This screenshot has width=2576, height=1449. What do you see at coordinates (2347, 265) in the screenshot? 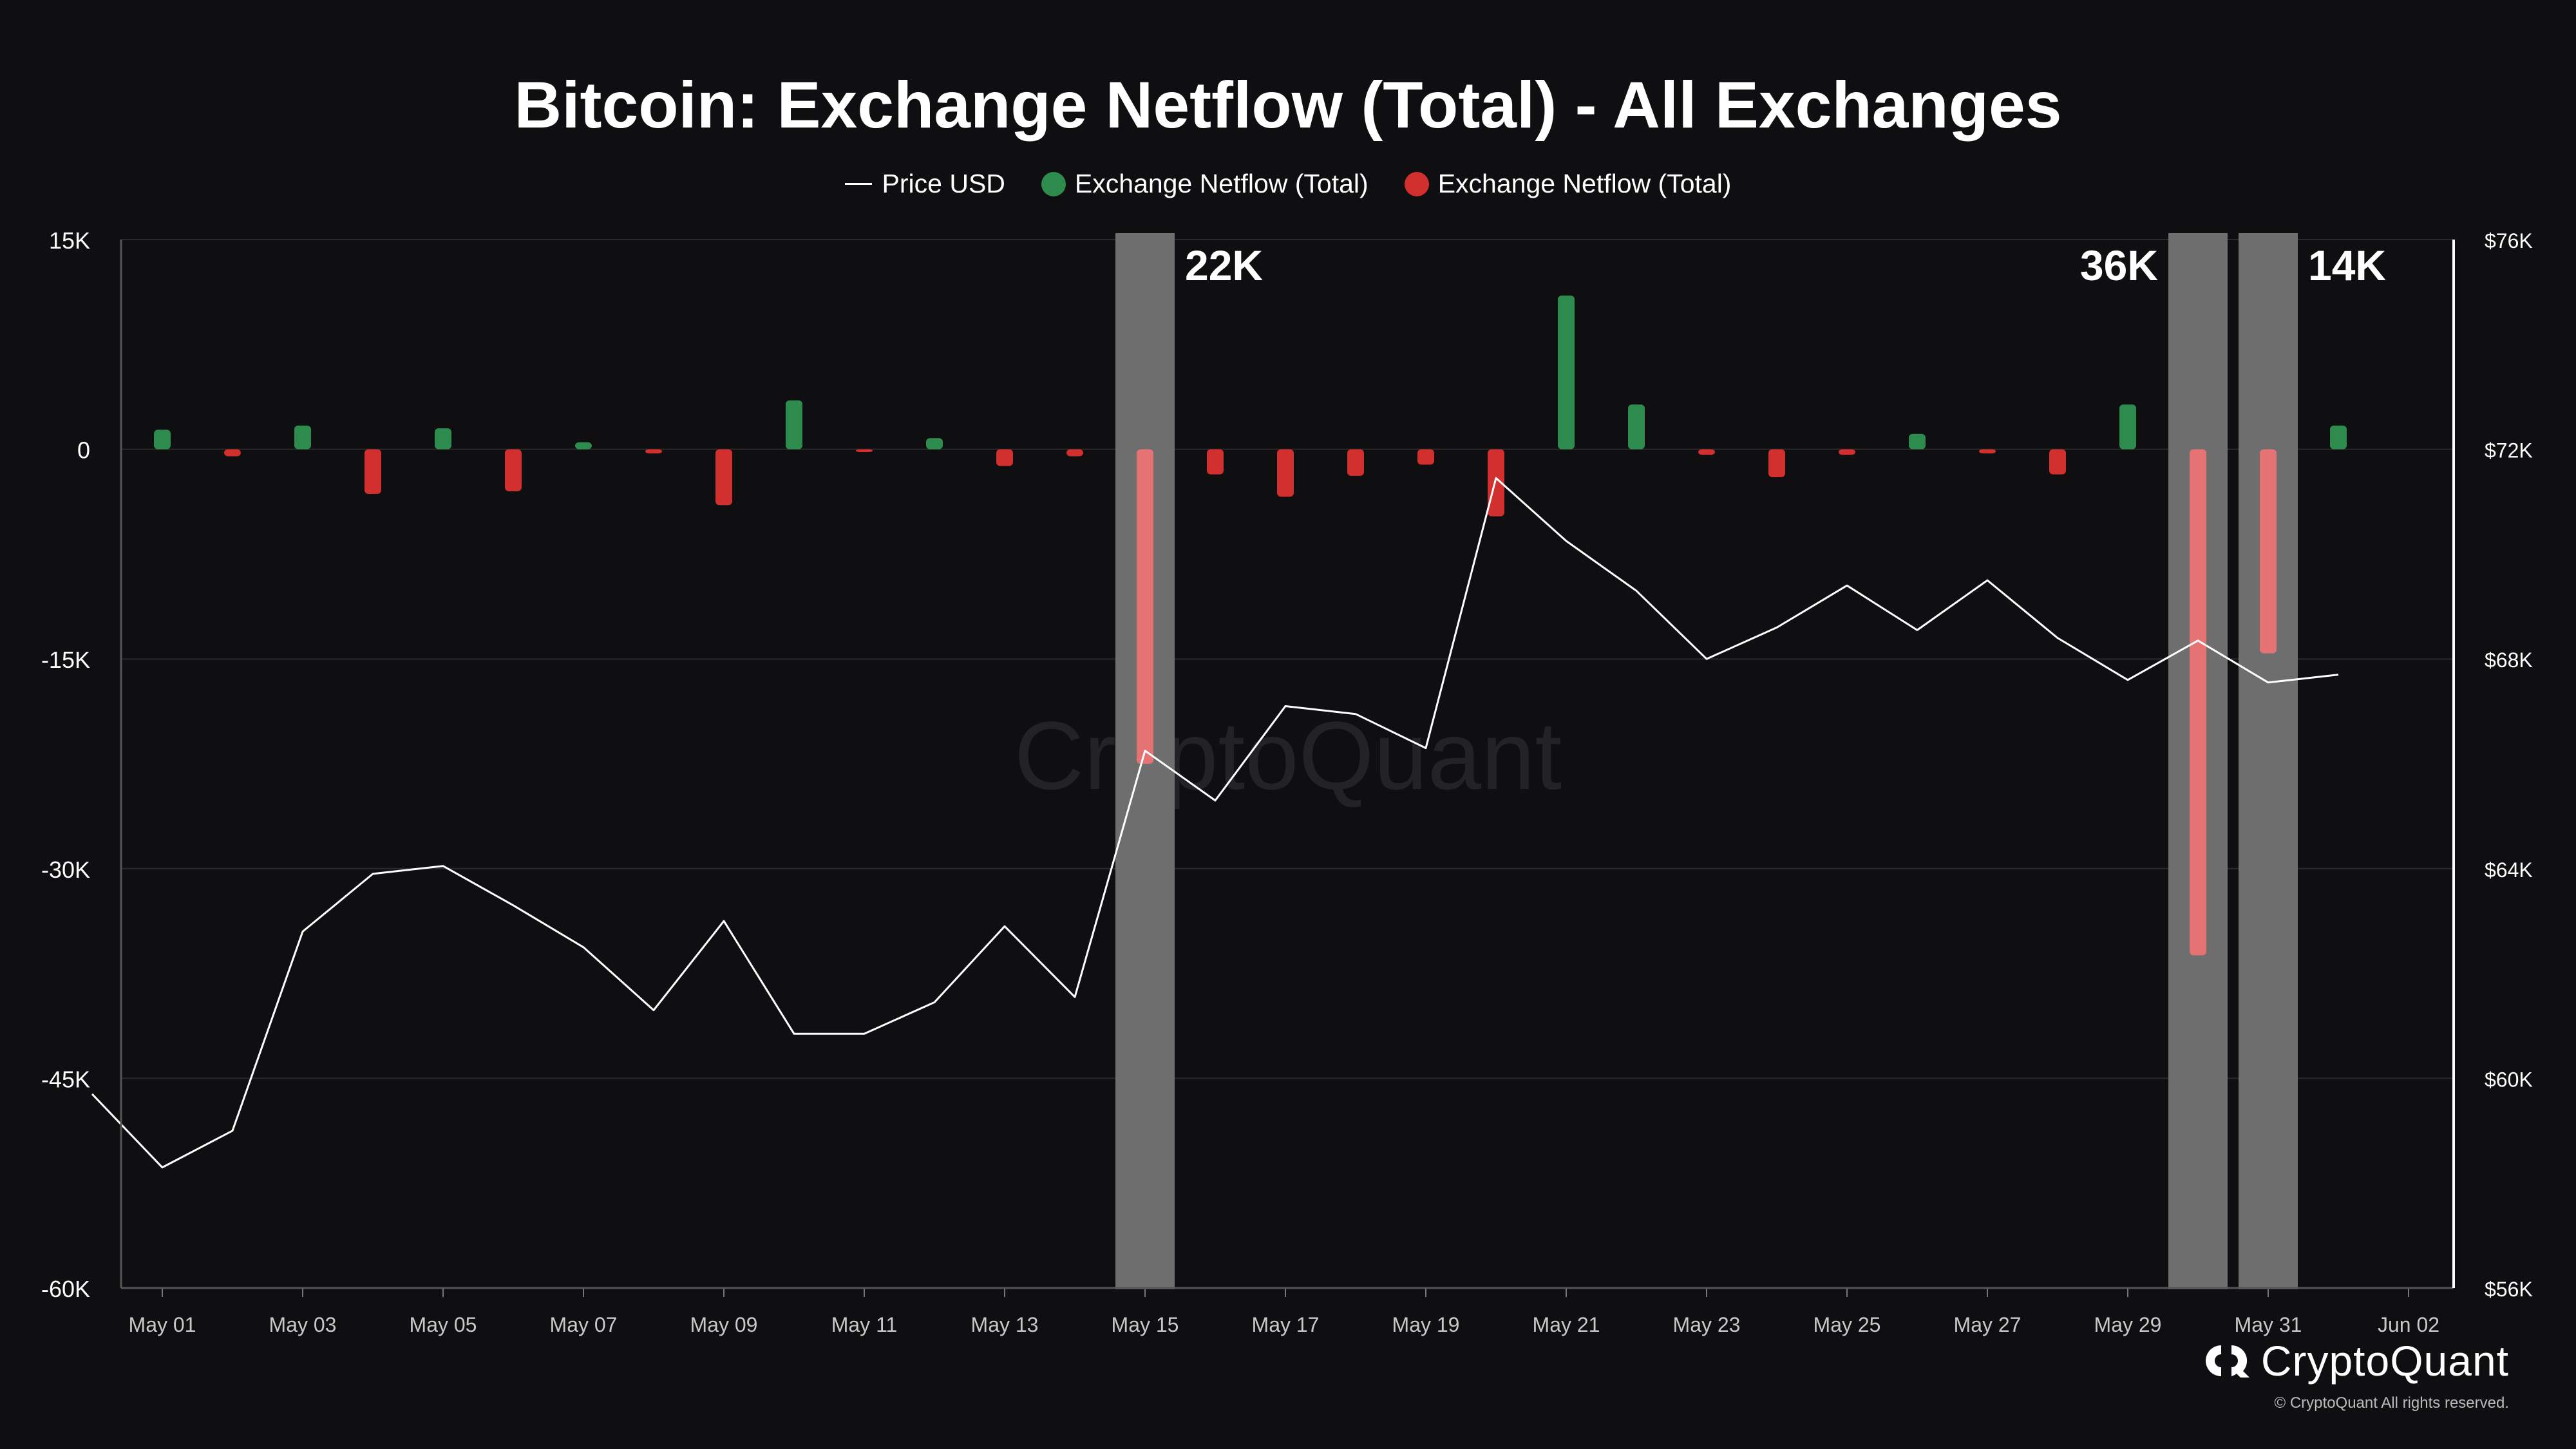
I see `highlight-label: 14K` at bounding box center [2347, 265].